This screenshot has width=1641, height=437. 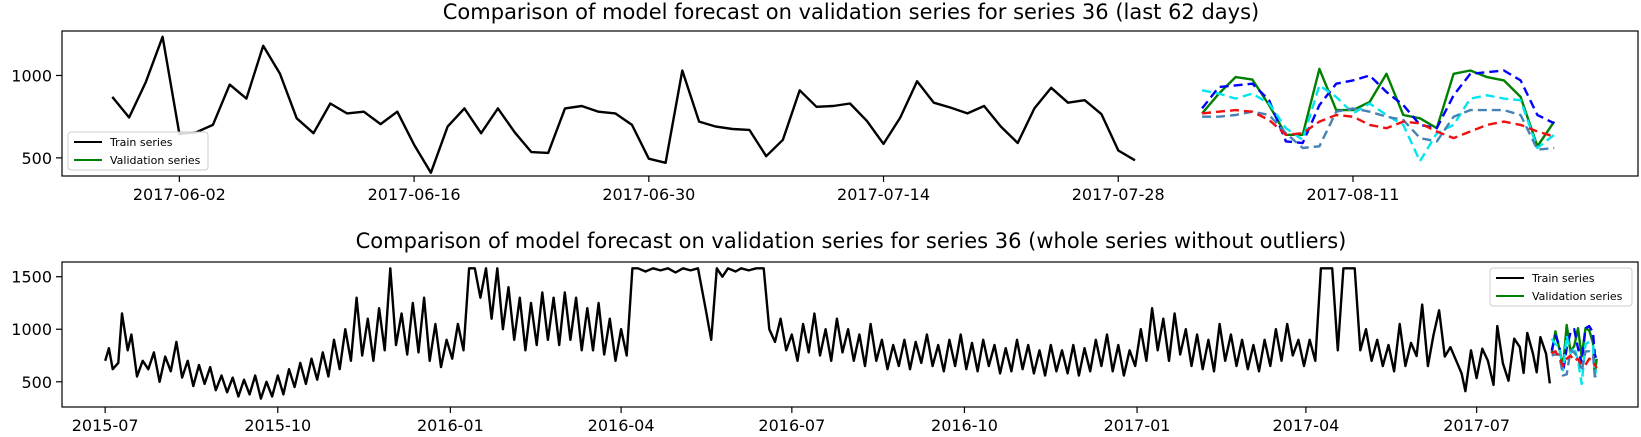 I want to click on x-tick-label: 2017-08-11, so click(x=1352, y=194).